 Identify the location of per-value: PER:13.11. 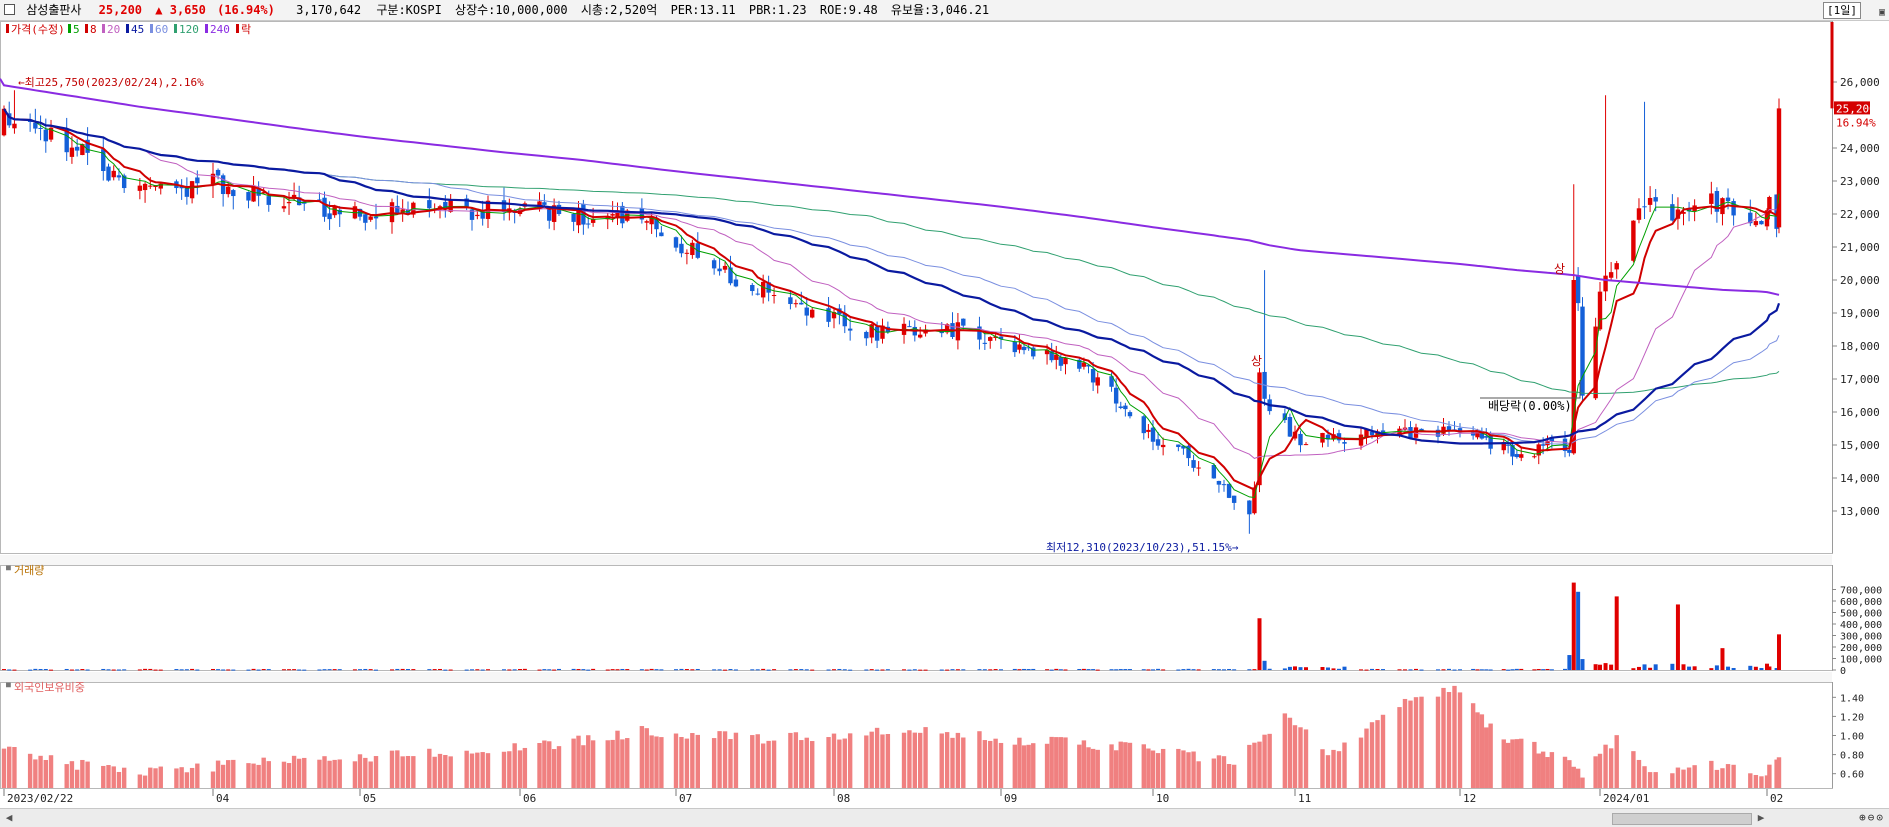
(703, 10).